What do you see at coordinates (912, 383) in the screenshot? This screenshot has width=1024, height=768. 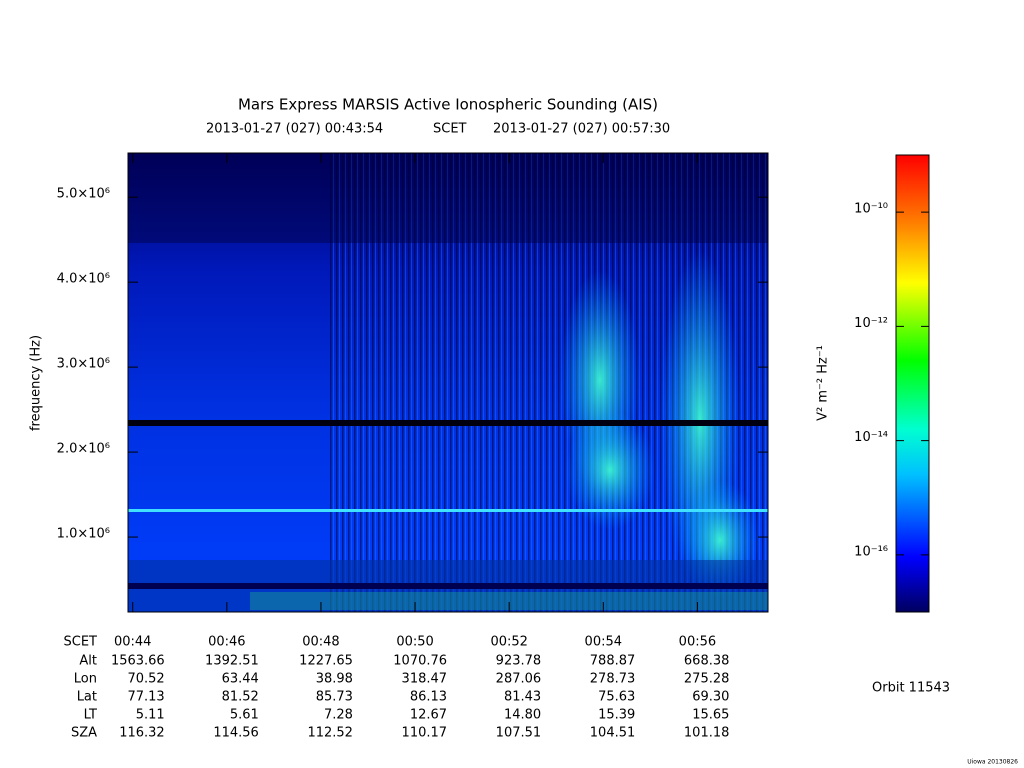 I see `colorbar` at bounding box center [912, 383].